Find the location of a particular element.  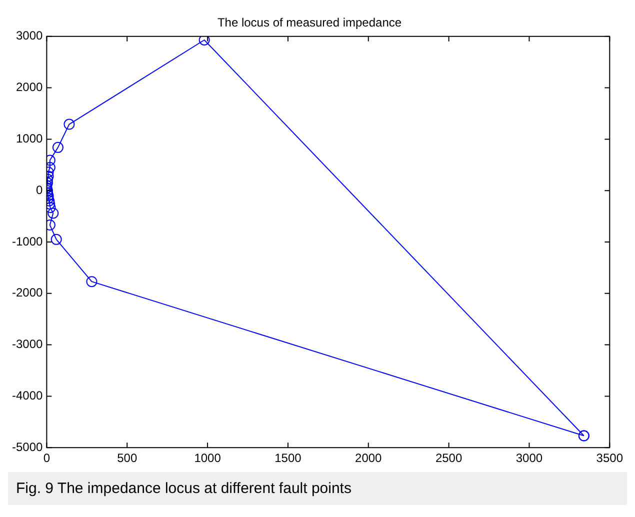

y-tick-label: 2000 is located at coordinates (30, 87).